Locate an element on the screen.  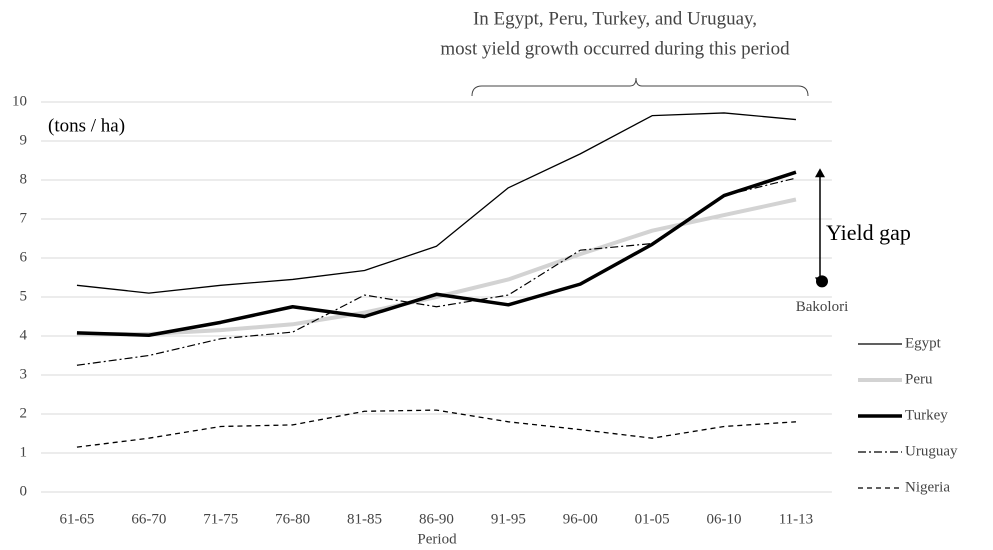
x-tick-label: 61-65 is located at coordinates (76, 519).